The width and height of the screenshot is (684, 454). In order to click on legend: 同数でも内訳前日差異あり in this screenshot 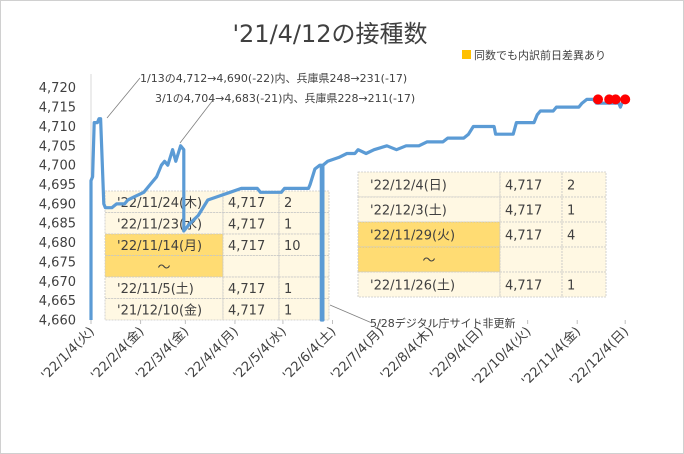, I will do `click(534, 55)`.